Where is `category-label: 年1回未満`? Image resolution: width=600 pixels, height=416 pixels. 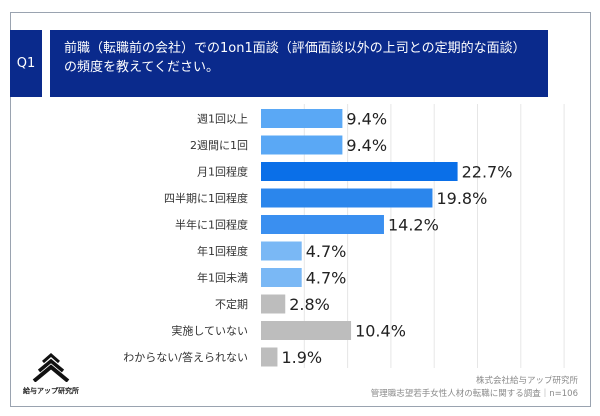
category-label: 年1回未満 is located at coordinates (222, 278).